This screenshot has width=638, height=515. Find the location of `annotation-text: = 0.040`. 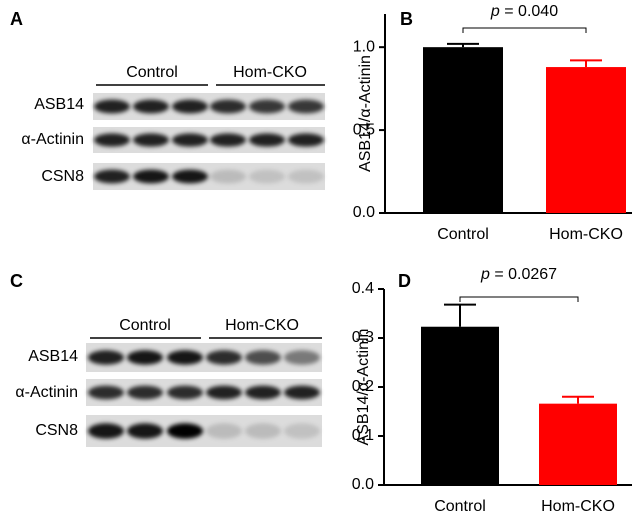

annotation-text: = 0.040 is located at coordinates (531, 11).